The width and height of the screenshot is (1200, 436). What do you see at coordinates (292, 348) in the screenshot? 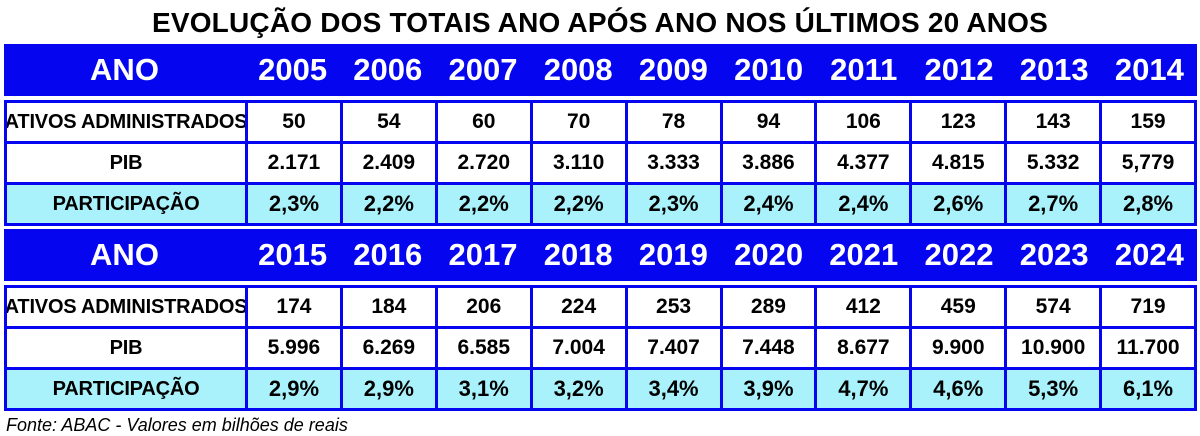
I see `value-cell: 5.996` at bounding box center [292, 348].